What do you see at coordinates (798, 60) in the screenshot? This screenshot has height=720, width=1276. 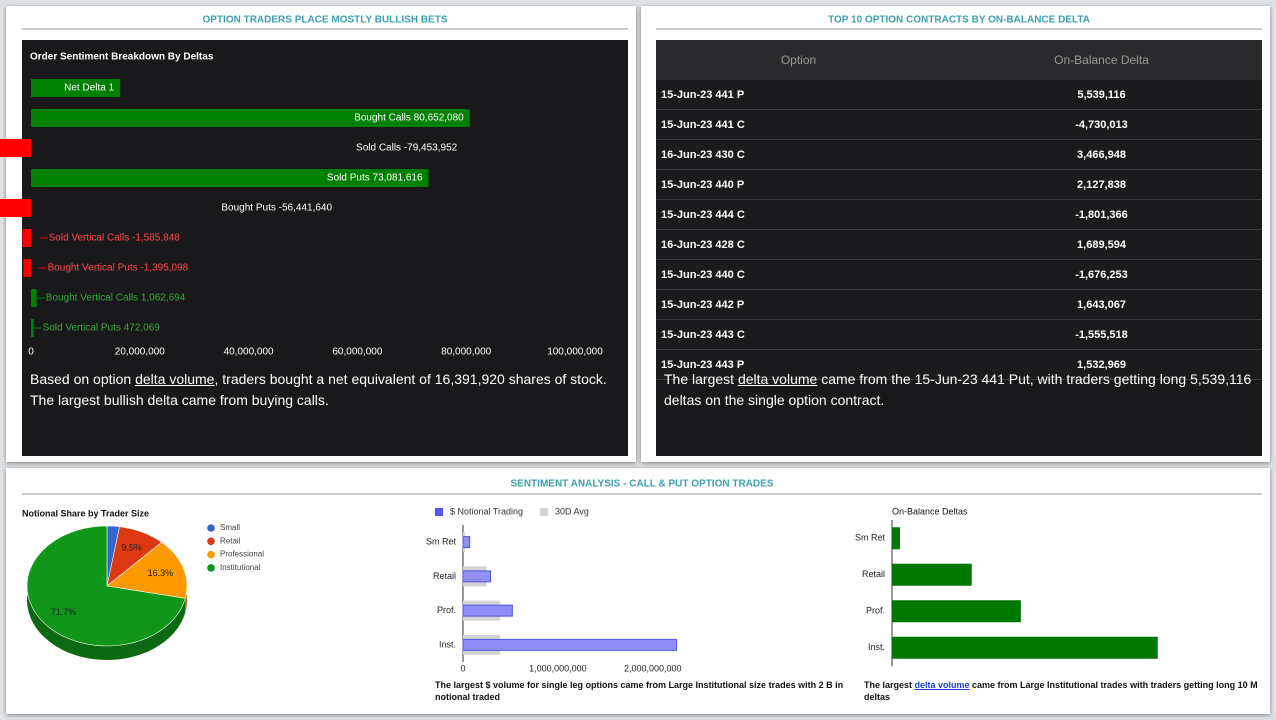 I see `column-header: Option` at bounding box center [798, 60].